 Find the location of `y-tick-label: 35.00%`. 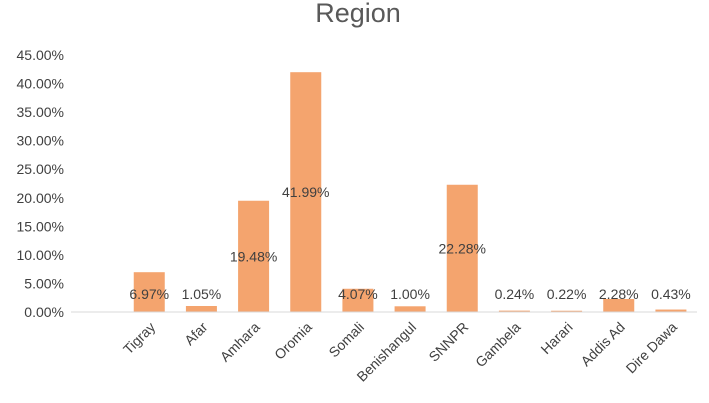

y-tick-label: 35.00% is located at coordinates (40, 112).